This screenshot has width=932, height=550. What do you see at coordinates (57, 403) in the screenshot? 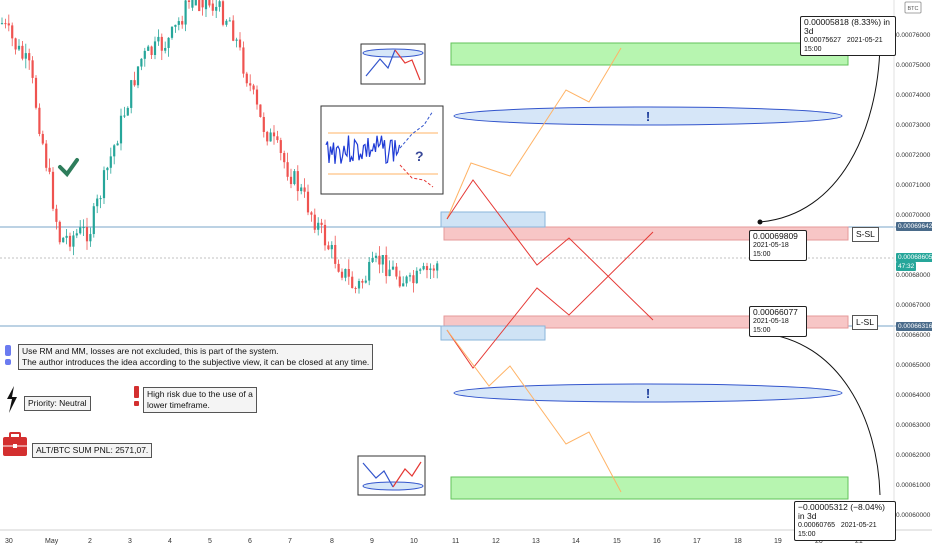
I see `priority-note: Priority: Neutral` at bounding box center [57, 403].